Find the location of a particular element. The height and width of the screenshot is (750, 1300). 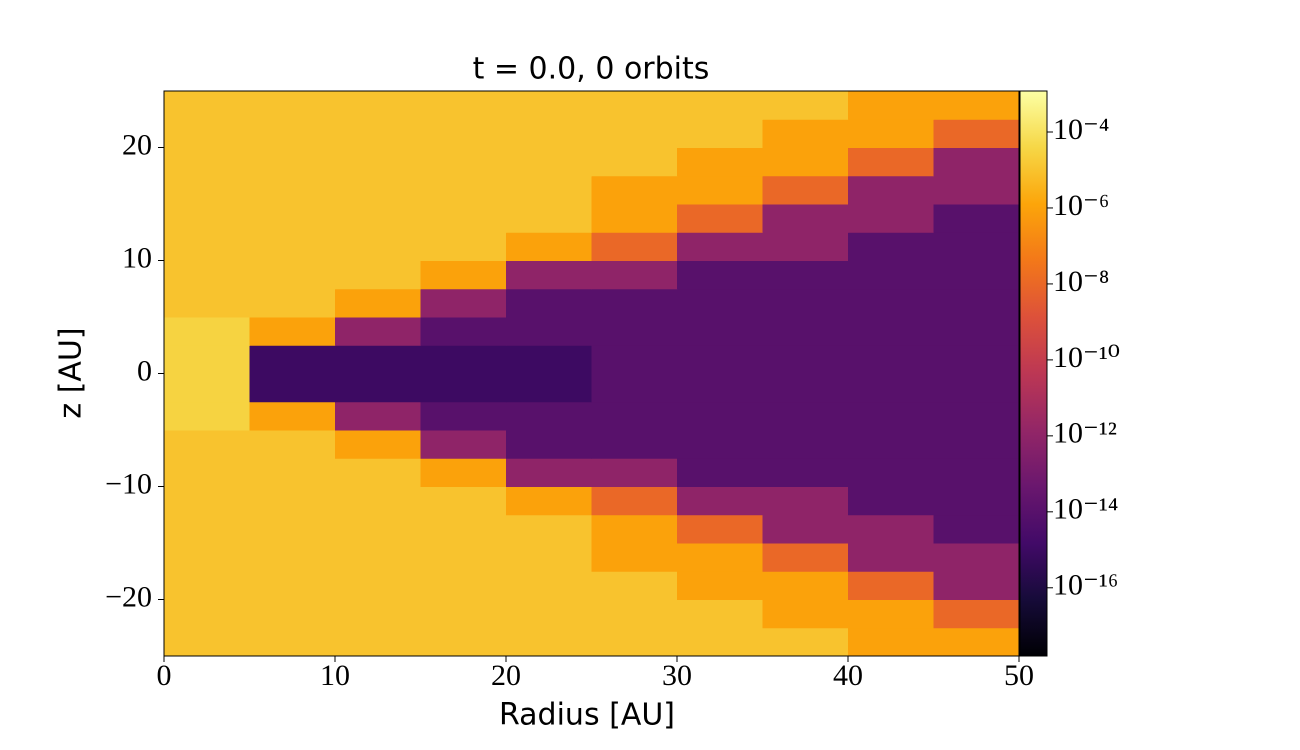

x-axis-label: Radius [AU] is located at coordinates (587, 715).